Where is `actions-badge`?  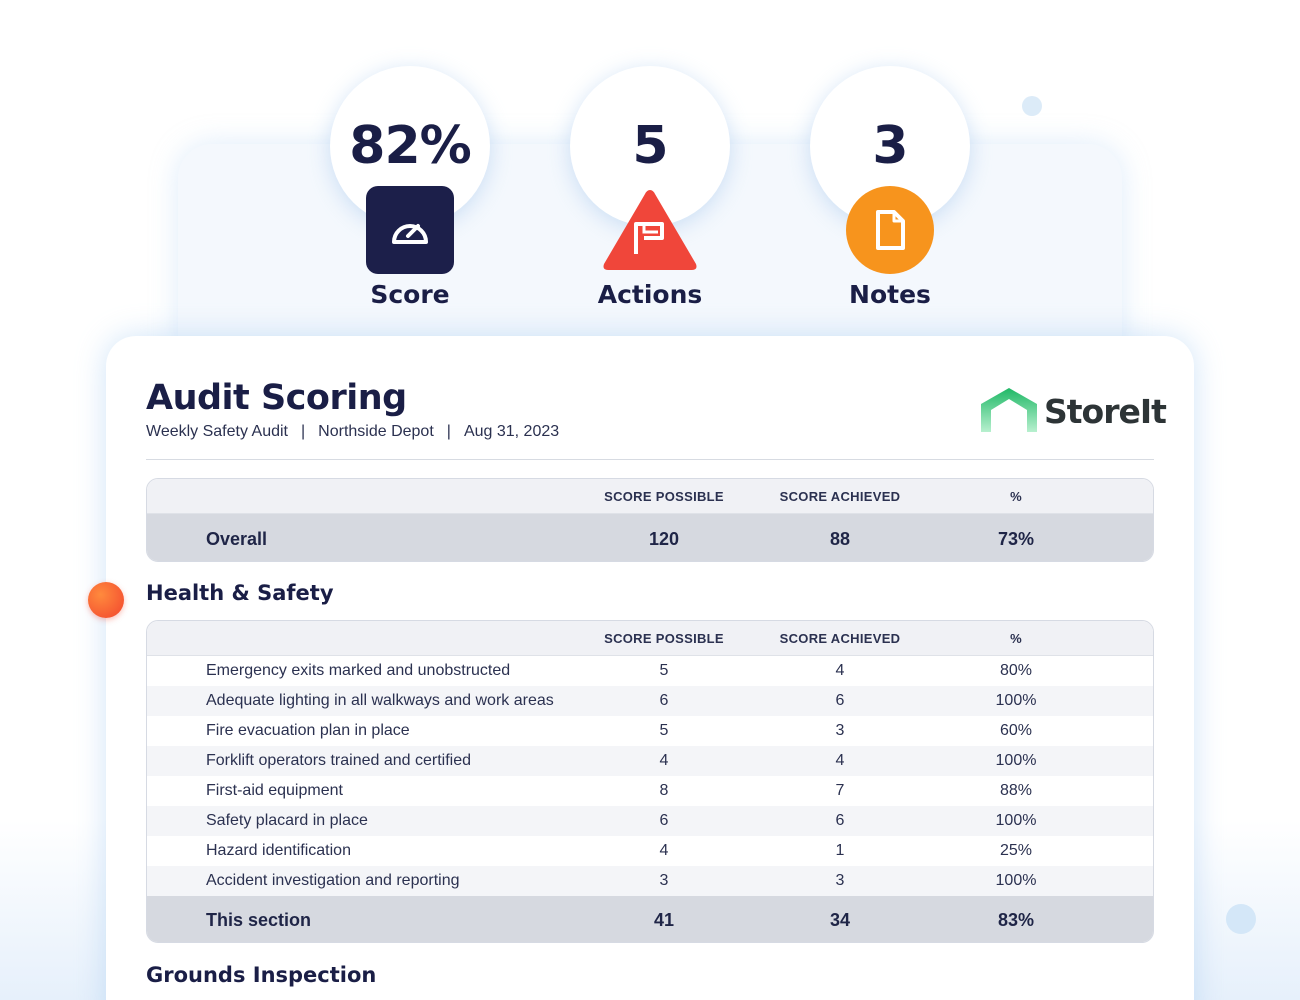 actions-badge is located at coordinates (650, 230).